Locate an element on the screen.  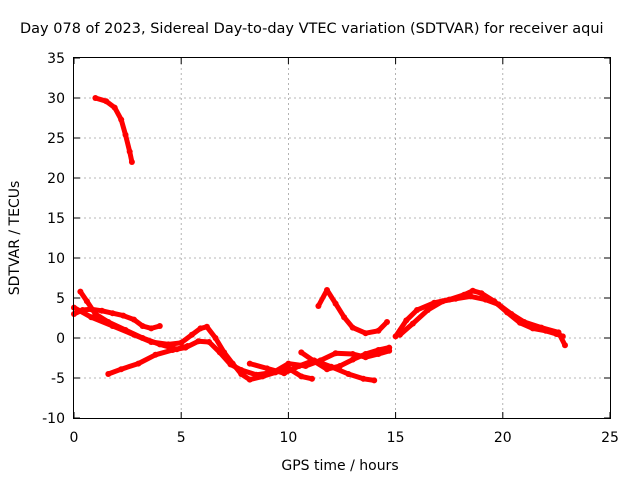
y-tick-label: 30 is located at coordinates (56, 99).